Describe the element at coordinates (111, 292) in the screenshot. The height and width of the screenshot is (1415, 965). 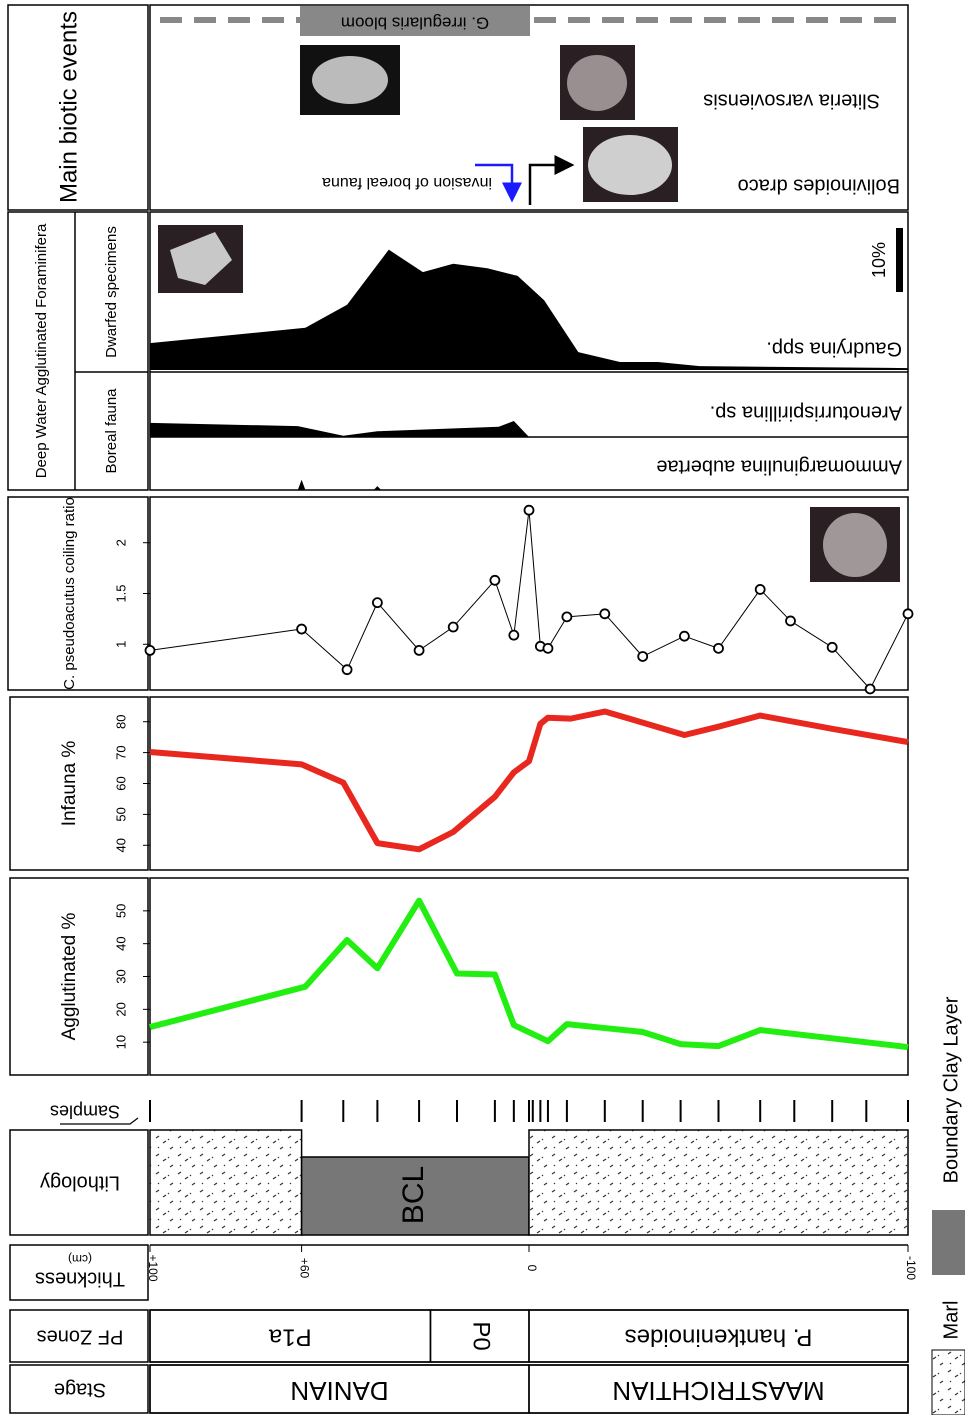
I see `header: Dwarfed specimens` at that location.